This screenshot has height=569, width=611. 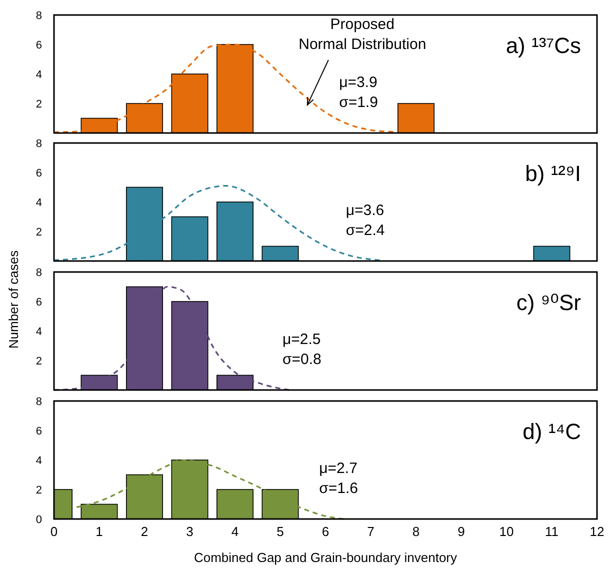 What do you see at coordinates (39, 520) in the screenshot?
I see `y-tick-label: 0` at bounding box center [39, 520].